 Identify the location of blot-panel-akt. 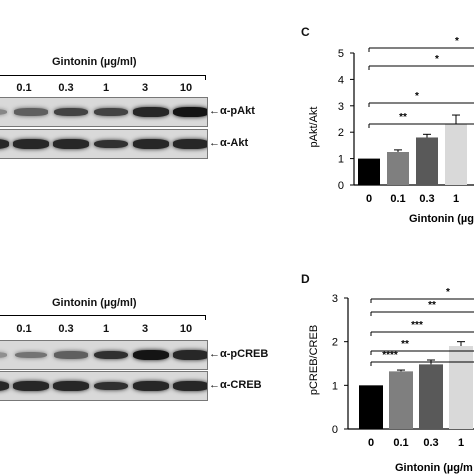
(104, 144).